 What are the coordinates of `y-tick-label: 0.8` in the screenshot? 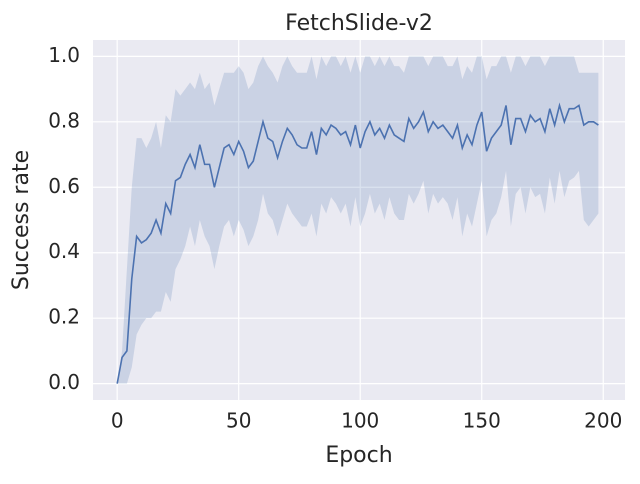 It's located at (64, 120).